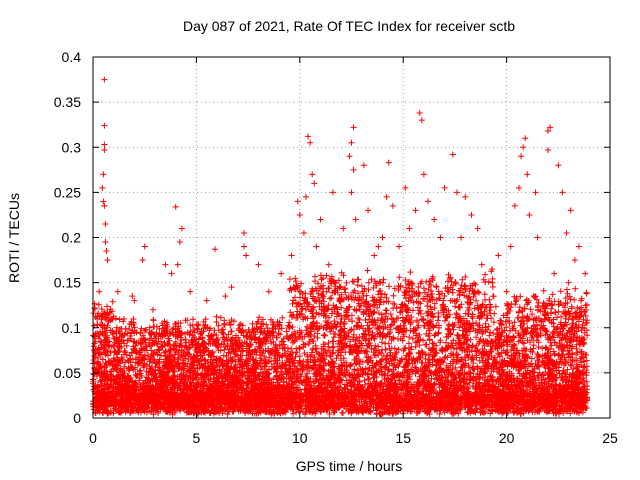  I want to click on y-tick-label: 0.4, so click(72, 57).